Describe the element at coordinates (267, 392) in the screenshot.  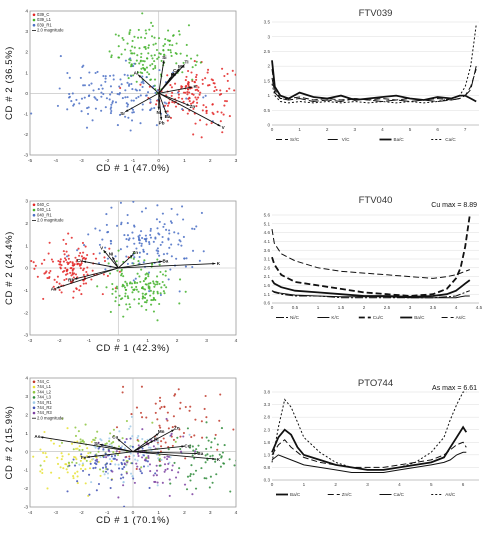
I see `y-tick-label: 3.8` at that location.